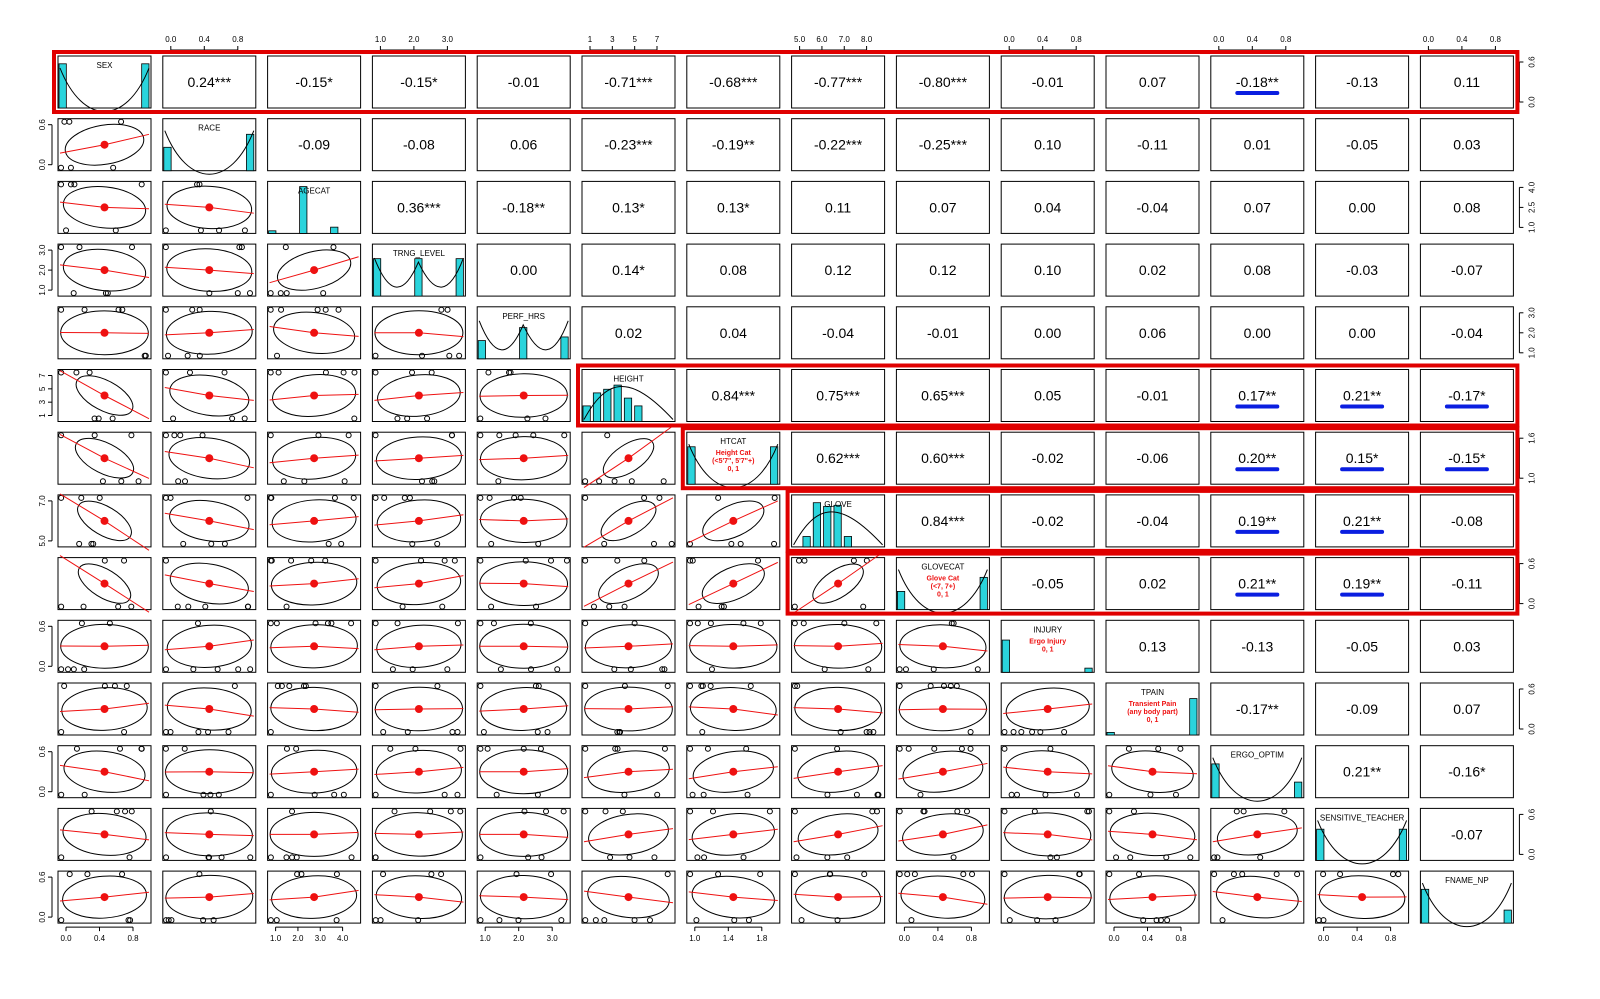  I want to click on density-curve, so click(418, 272).